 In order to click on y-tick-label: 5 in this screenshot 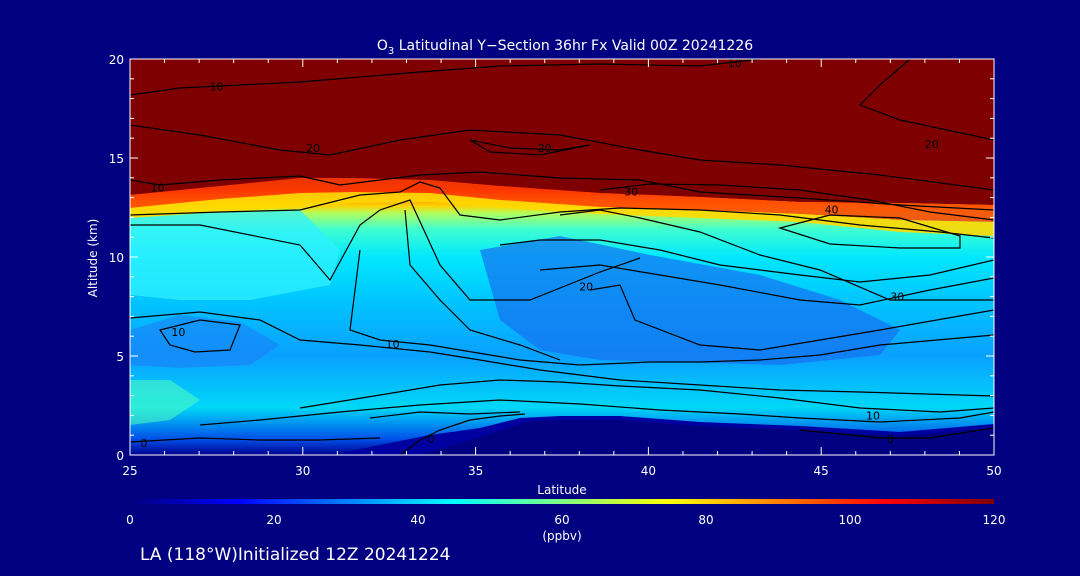, I will do `click(120, 357)`.